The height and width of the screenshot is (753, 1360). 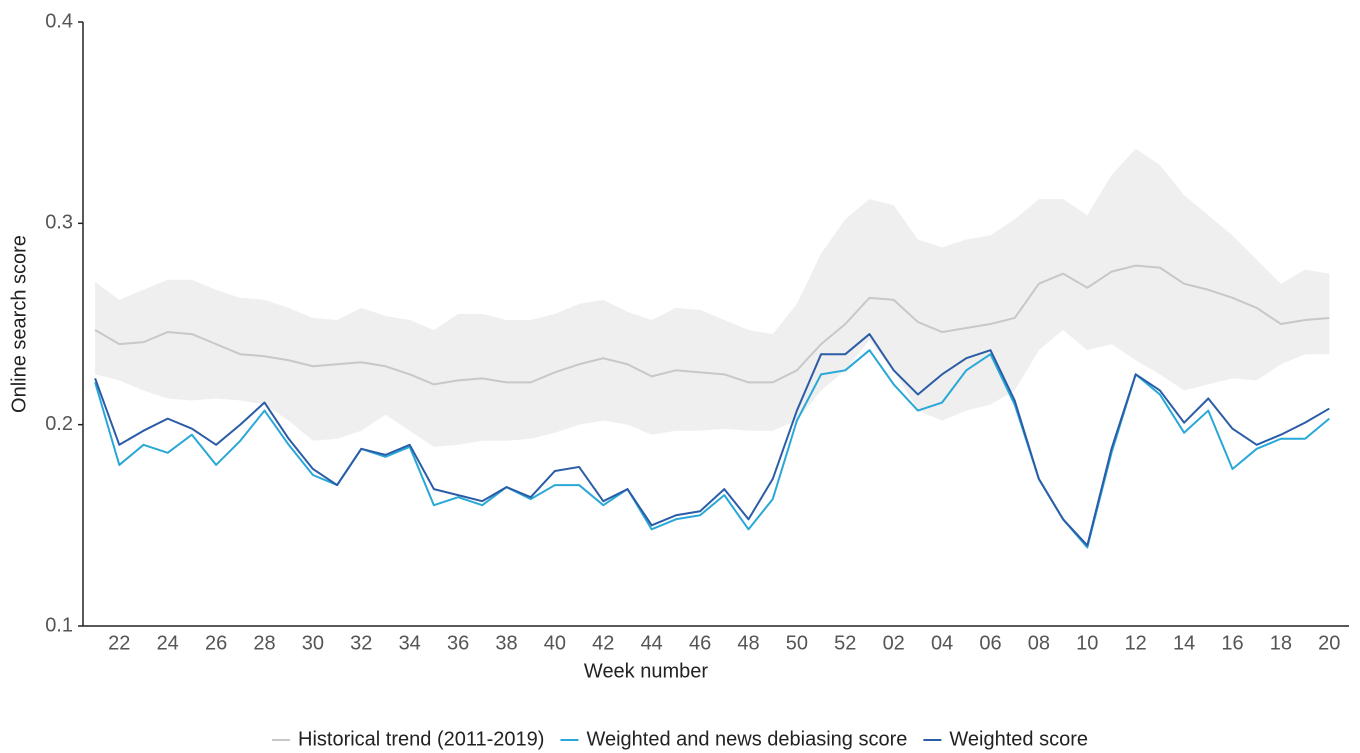 What do you see at coordinates (59, 223) in the screenshot?
I see `y-tick-label: 0.3` at bounding box center [59, 223].